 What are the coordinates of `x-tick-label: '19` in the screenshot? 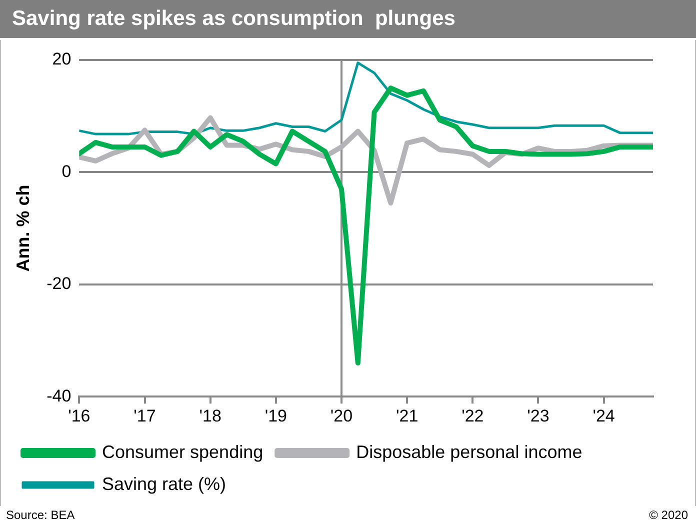 It's located at (275, 416).